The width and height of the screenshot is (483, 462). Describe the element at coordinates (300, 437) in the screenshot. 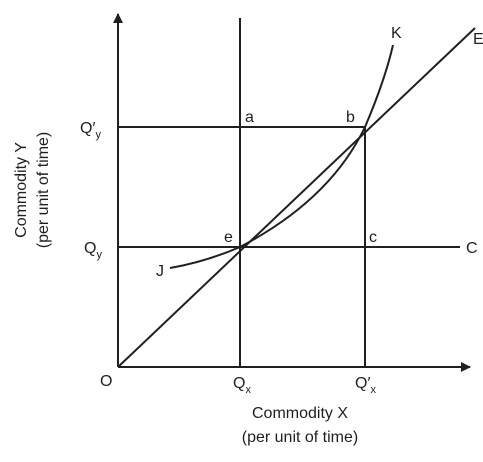

I see `x-axis-label: (per unit of time)` at that location.